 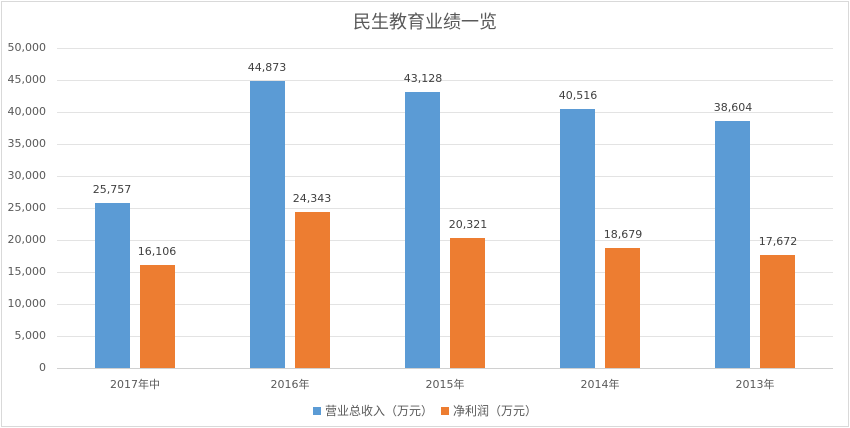 What do you see at coordinates (30, 335) in the screenshot?
I see `y-tick-label: 5,000` at bounding box center [30, 335].